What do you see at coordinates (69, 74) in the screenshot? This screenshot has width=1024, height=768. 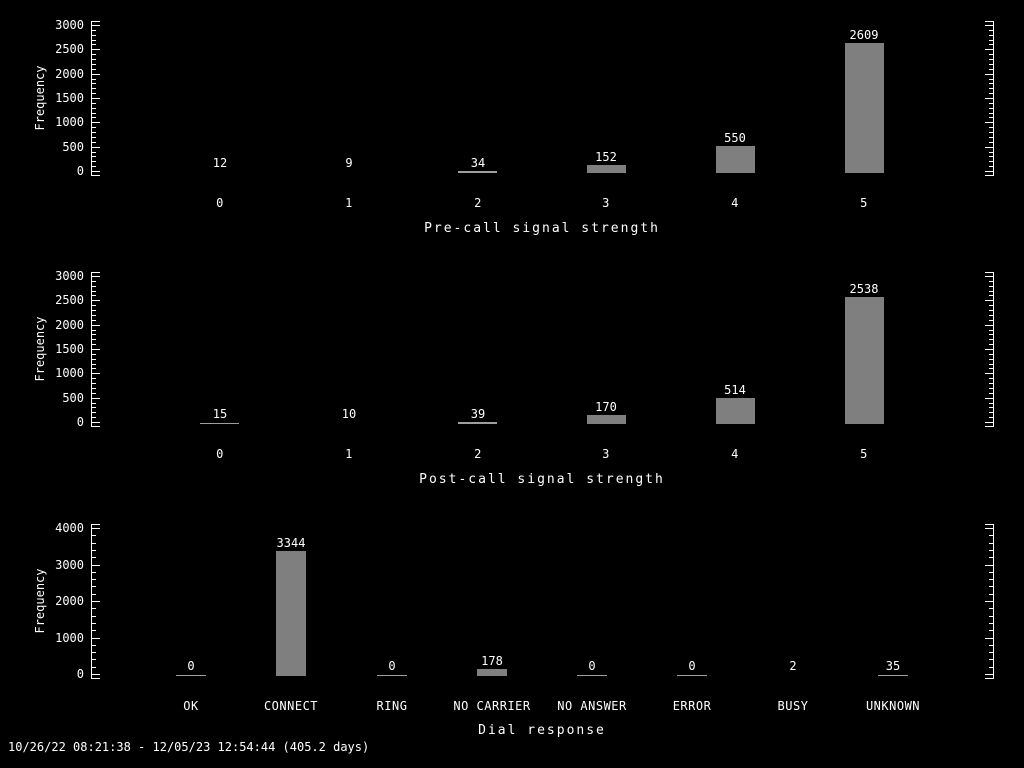 I see `y-tick-label: 2000` at bounding box center [69, 74].